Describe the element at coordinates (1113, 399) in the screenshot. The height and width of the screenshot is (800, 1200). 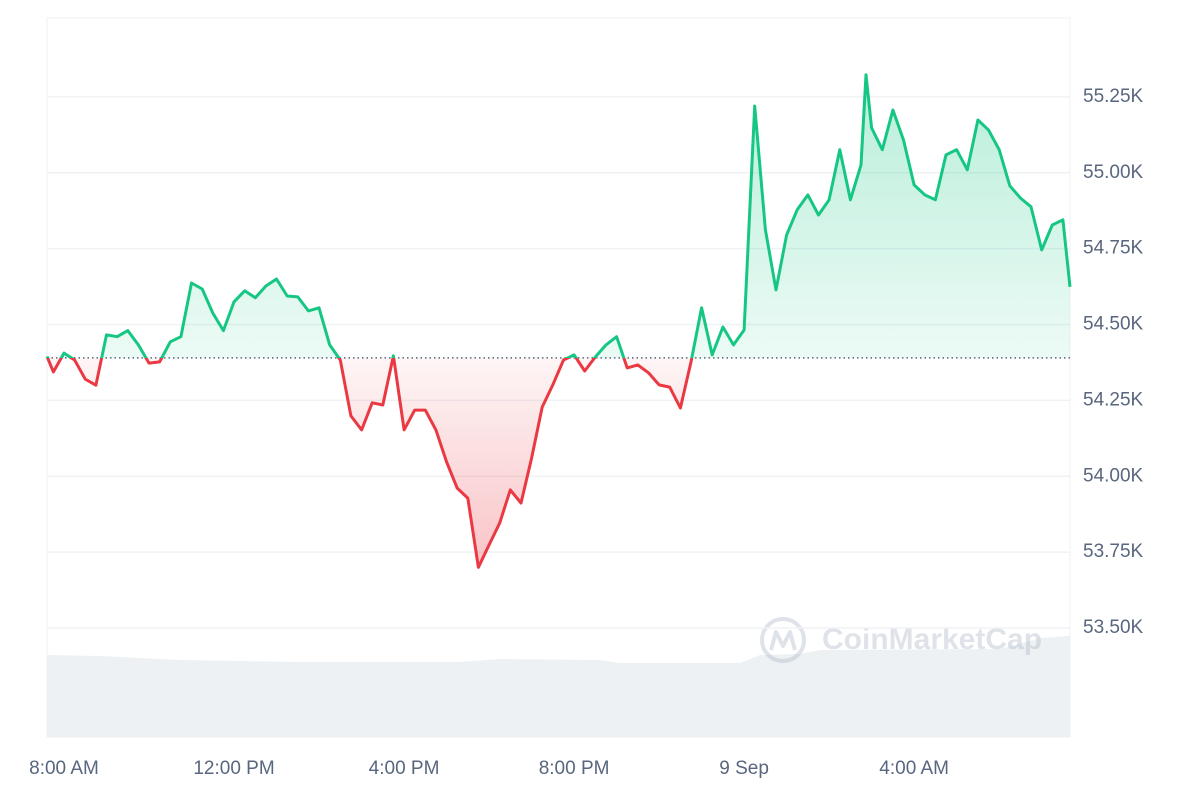
I see `y-tick-label: 54.25K` at that location.